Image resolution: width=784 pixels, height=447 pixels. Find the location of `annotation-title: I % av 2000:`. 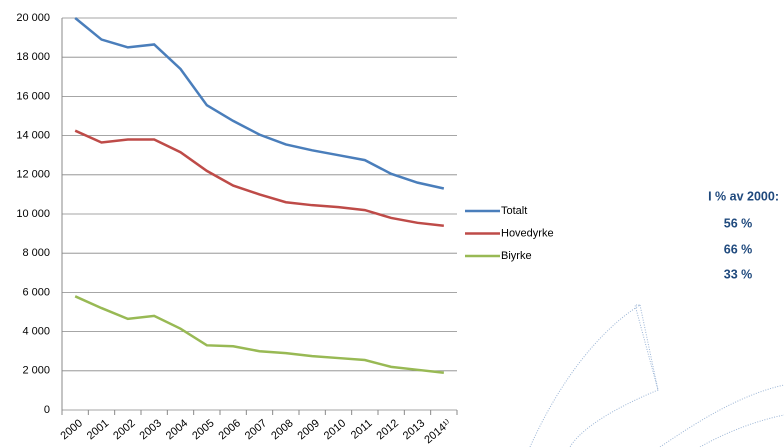

annotation-title: I % av 2000: is located at coordinates (743, 196).